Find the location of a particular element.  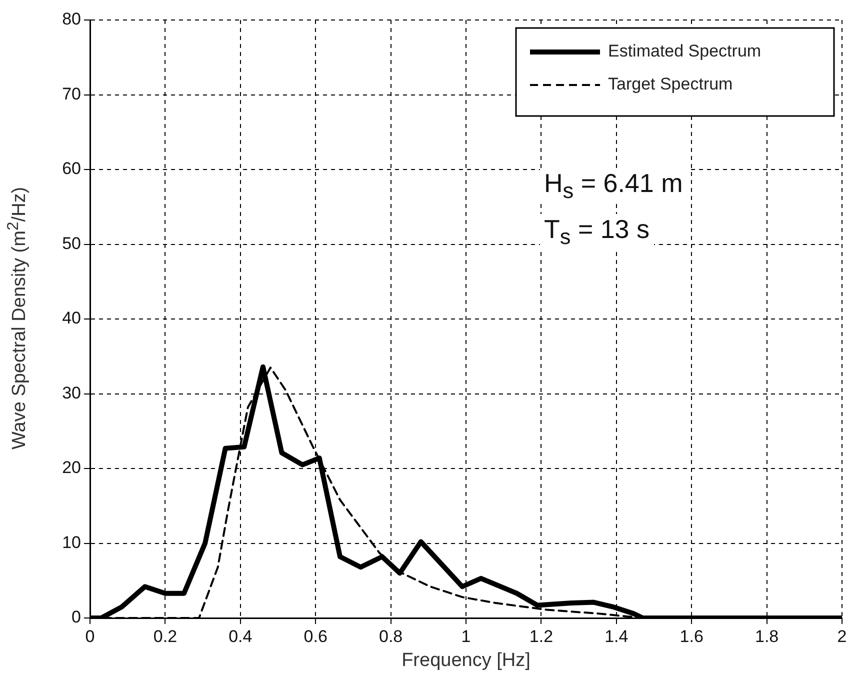

legend-label: Target Spectrum is located at coordinates (670, 84).